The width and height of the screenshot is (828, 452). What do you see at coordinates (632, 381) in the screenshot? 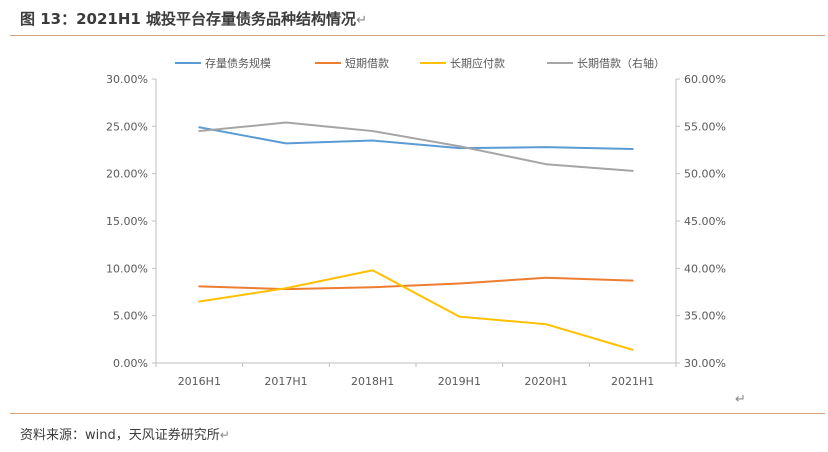
I see `x-tick-label: 2021H1` at bounding box center [632, 381].